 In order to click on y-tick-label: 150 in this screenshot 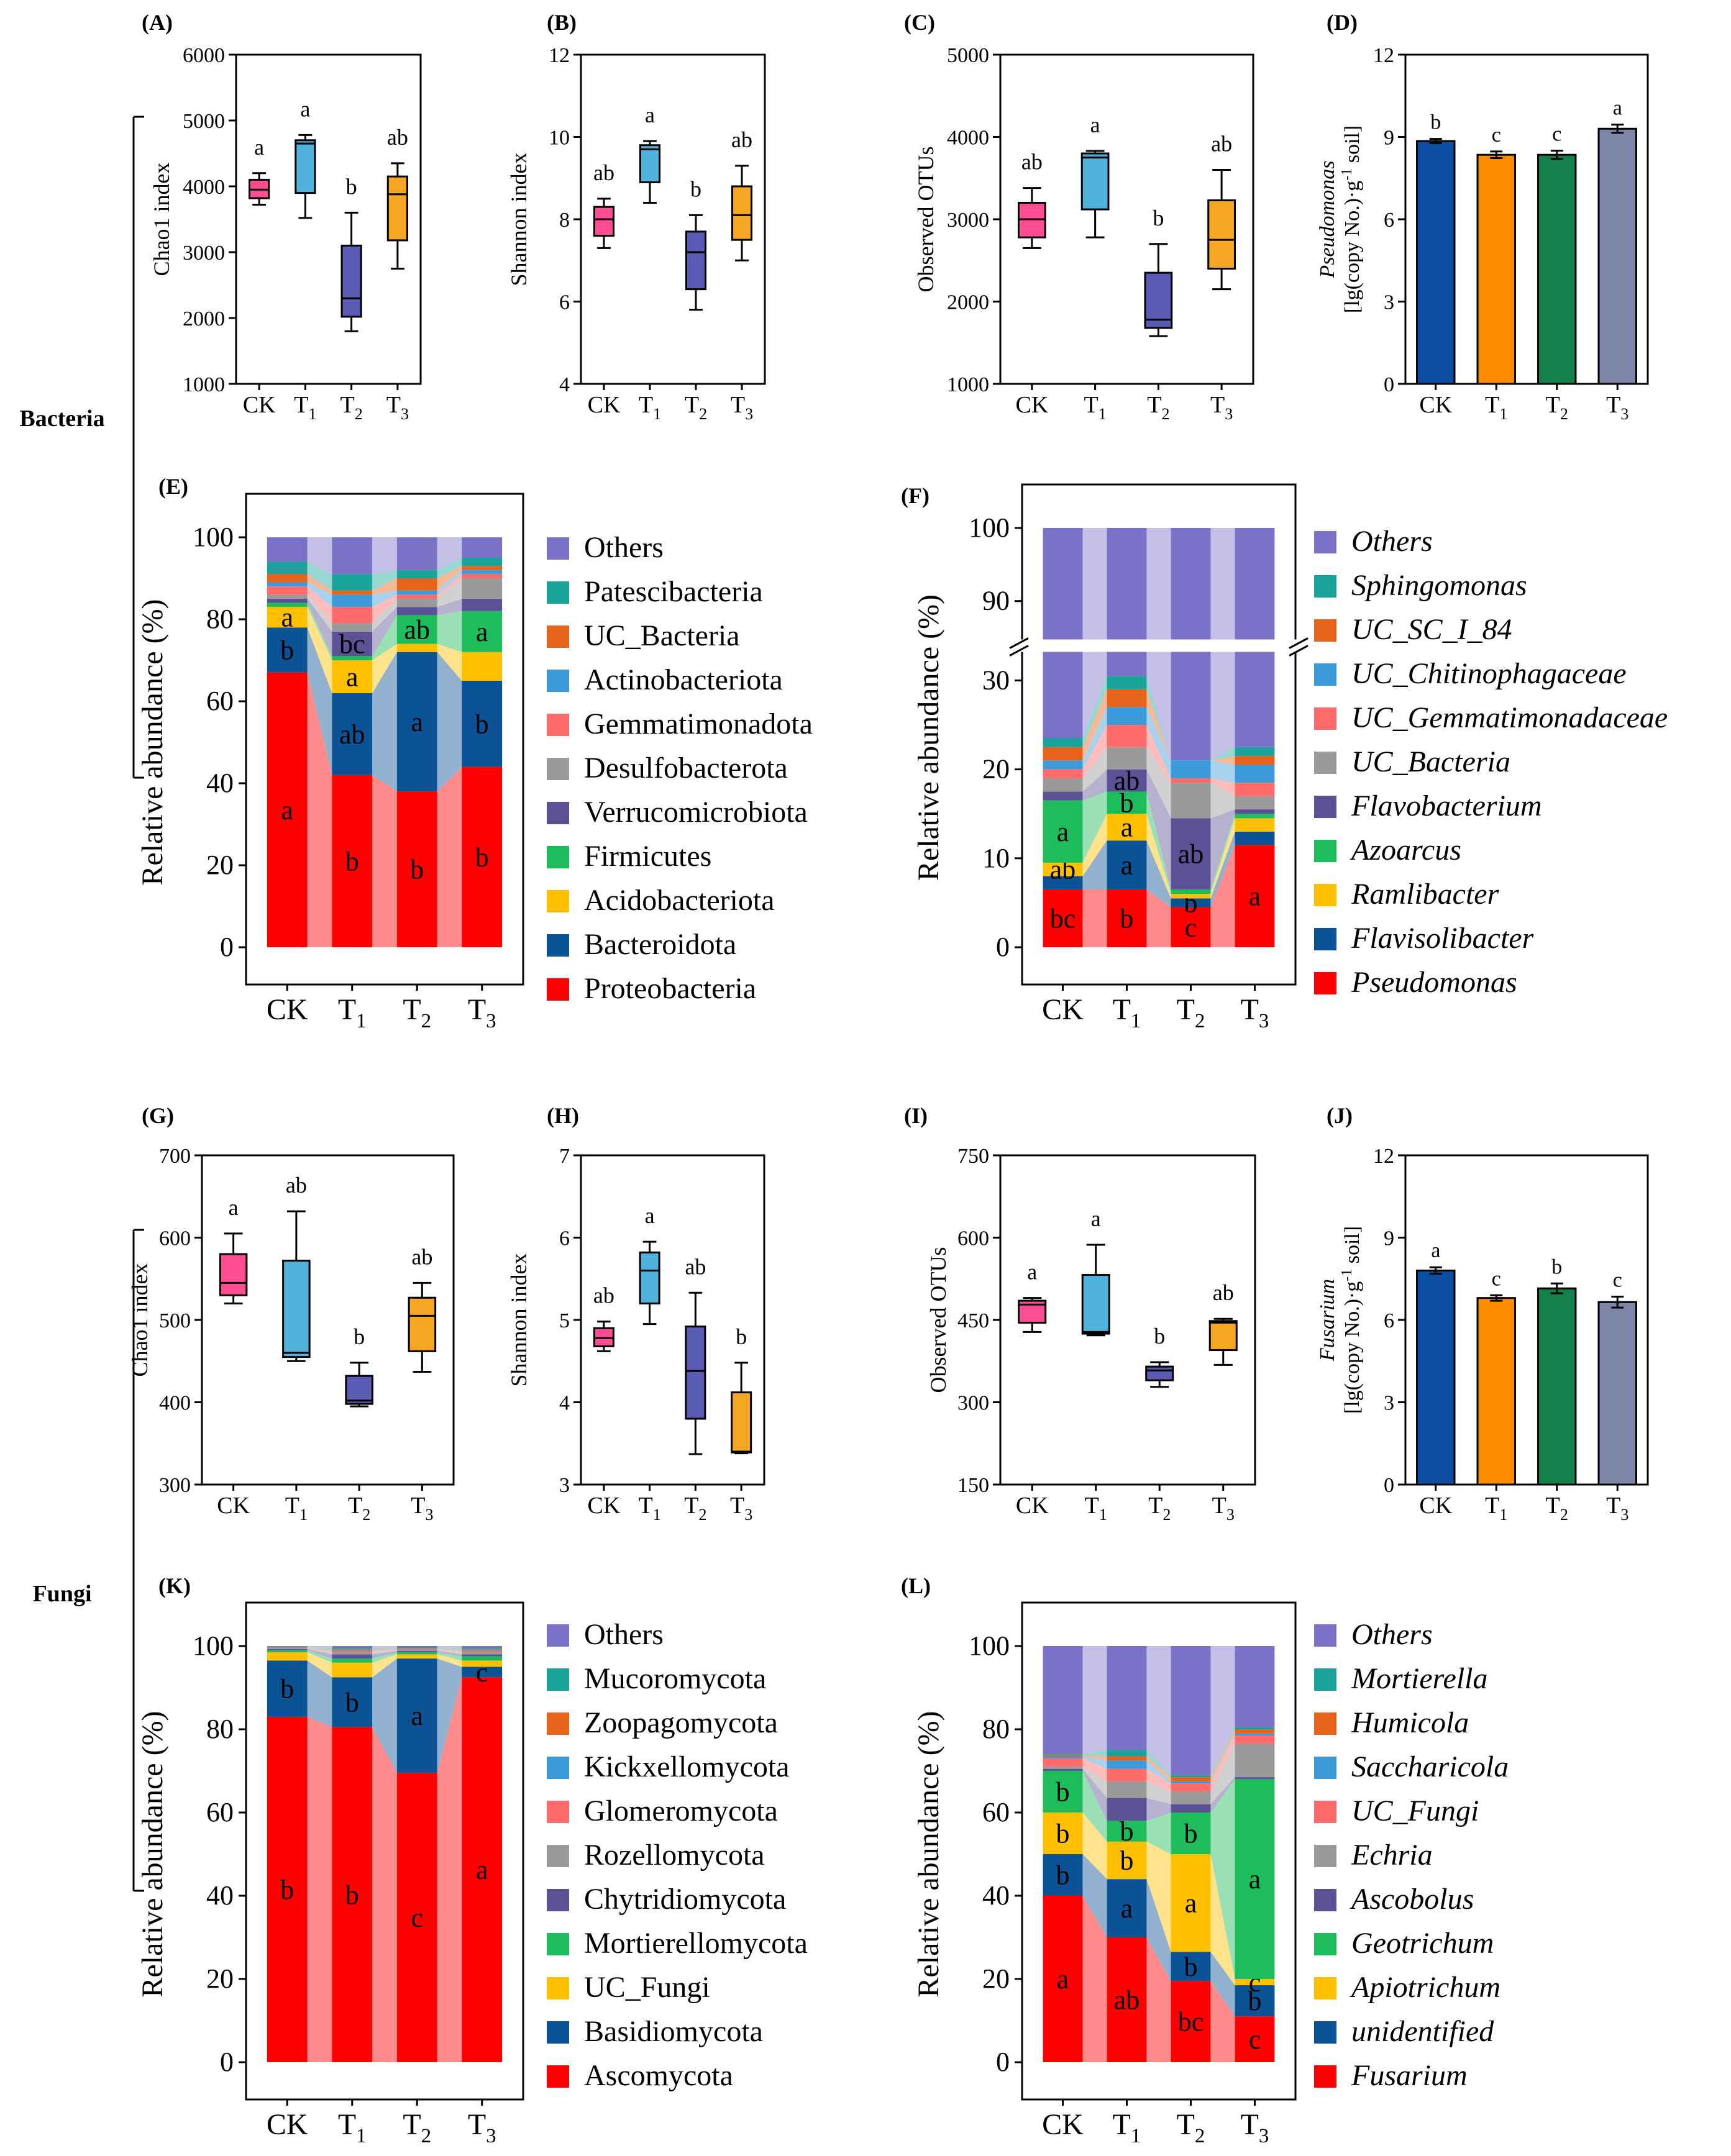, I will do `click(973, 1486)`.